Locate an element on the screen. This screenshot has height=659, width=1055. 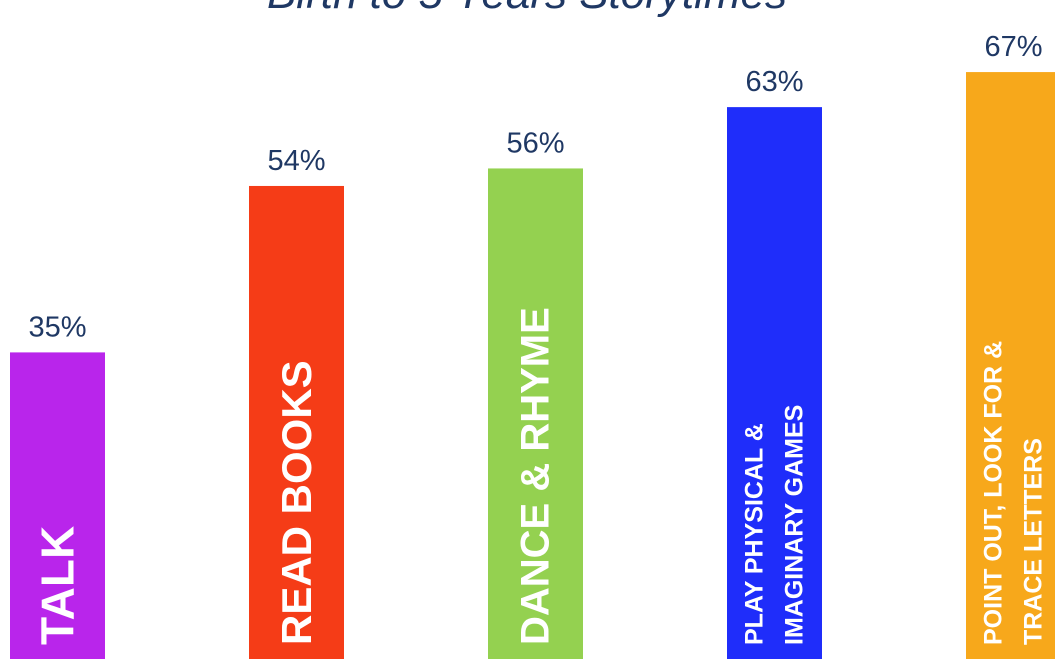
category-label-1: TALK is located at coordinates (58, 585).